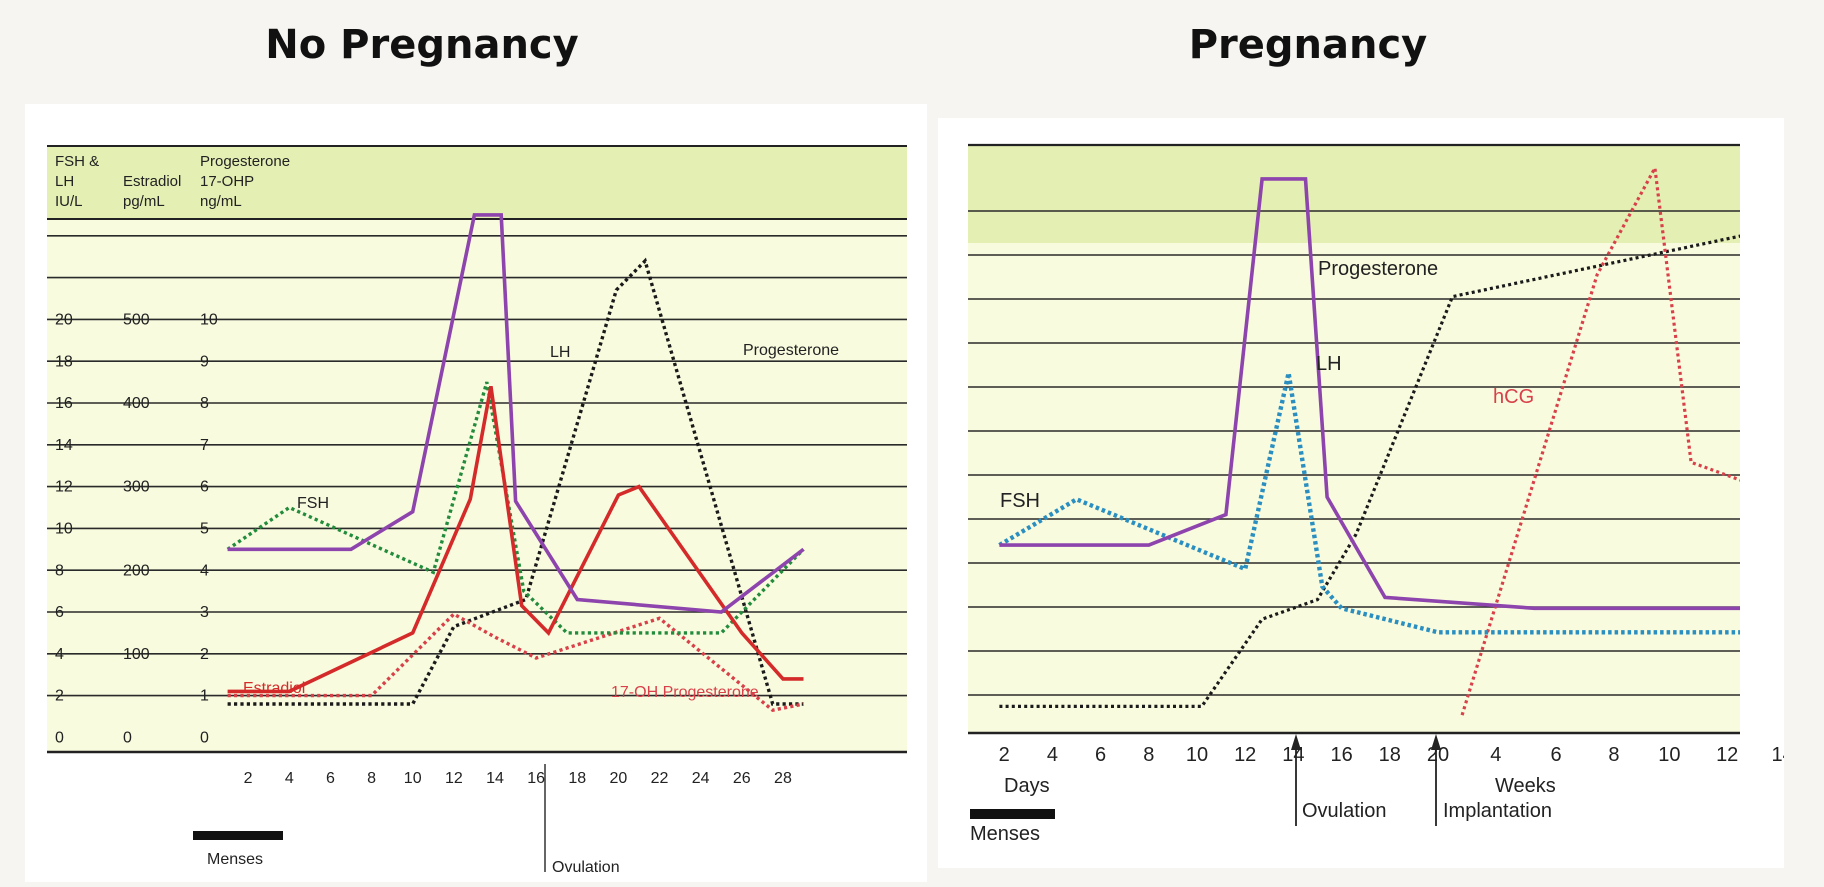  Describe the element at coordinates (518, 778) in the screenshot. I see `x-tick-labels: 2 4 6 8 10 12 14 16 18 20 22 24 26 28` at that location.